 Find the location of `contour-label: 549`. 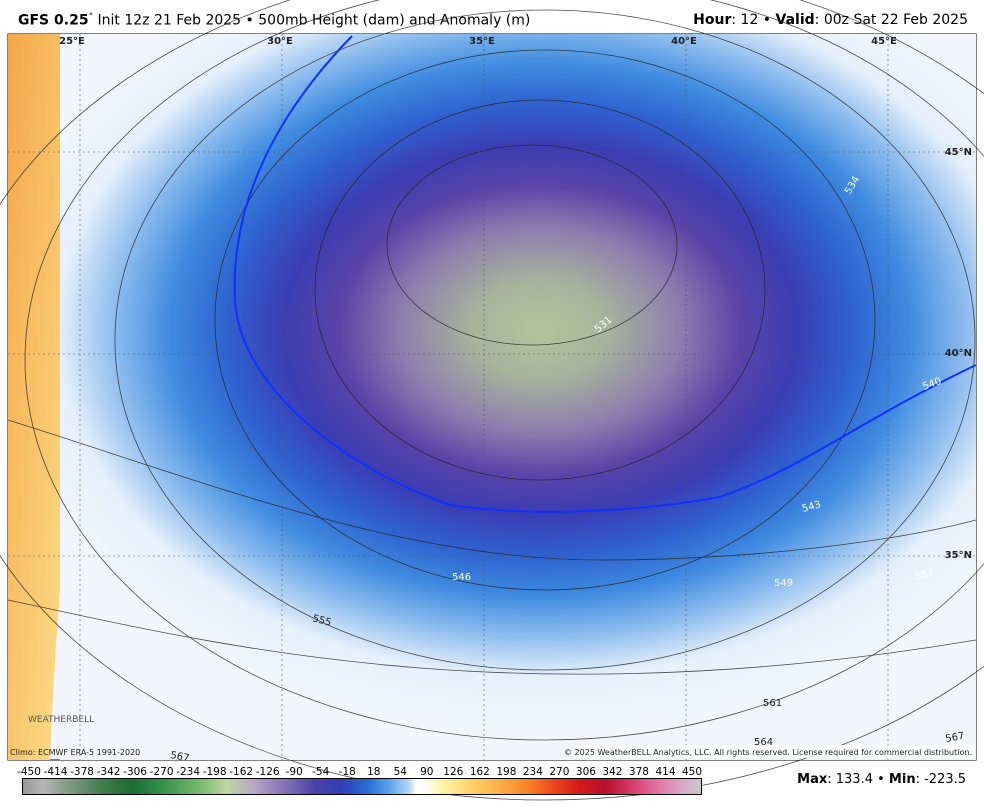

contour-label: 549 is located at coordinates (783, 583).